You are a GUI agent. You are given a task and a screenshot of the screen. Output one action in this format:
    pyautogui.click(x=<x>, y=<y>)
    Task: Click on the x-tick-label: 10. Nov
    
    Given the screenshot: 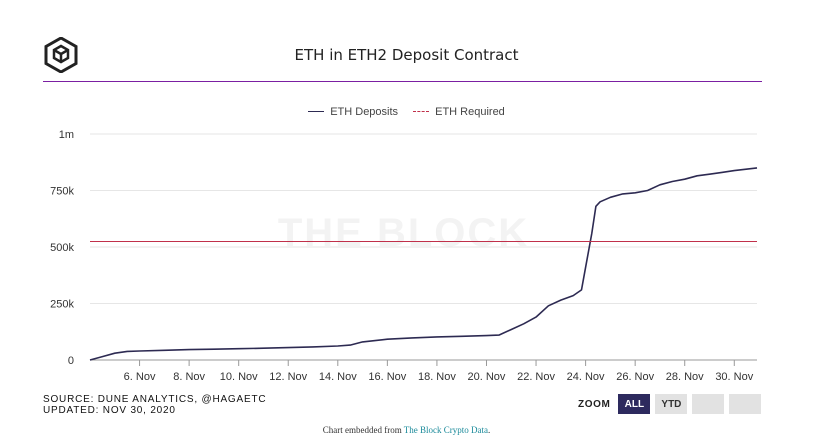 What is the action you would take?
    pyautogui.click(x=239, y=377)
    